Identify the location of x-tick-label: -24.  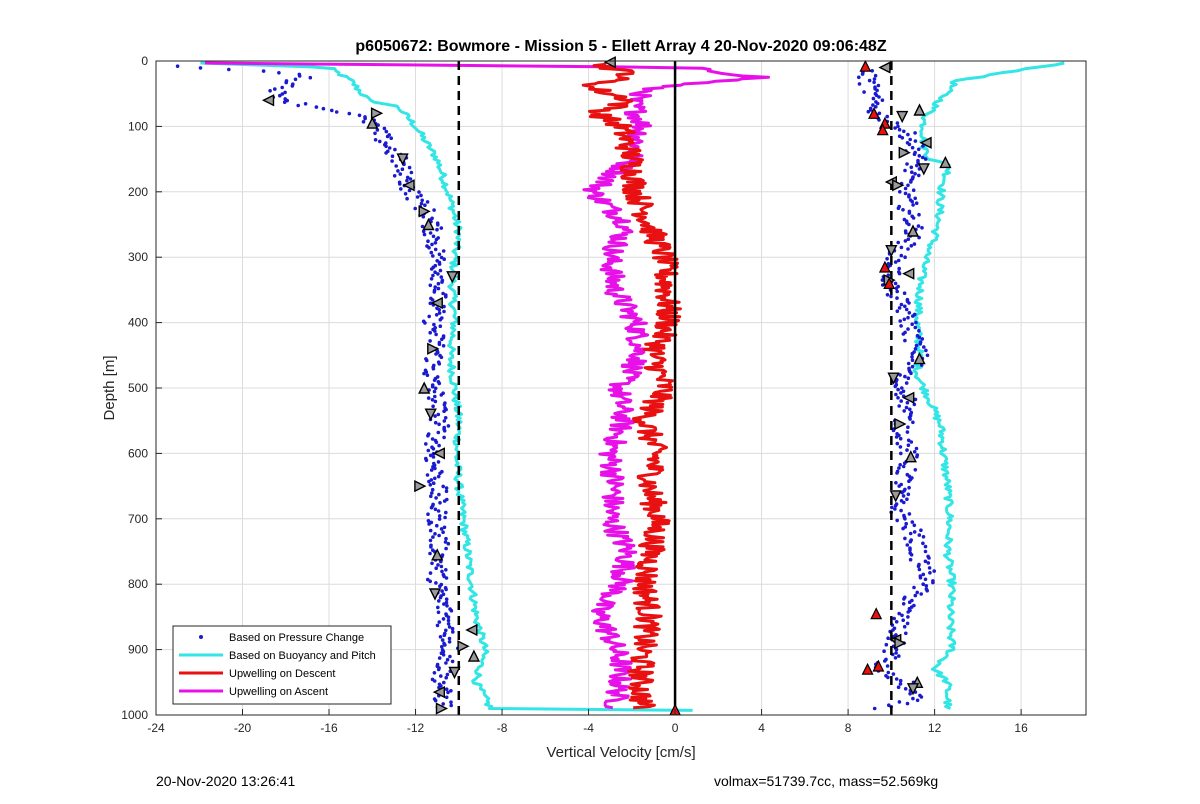
(156, 728).